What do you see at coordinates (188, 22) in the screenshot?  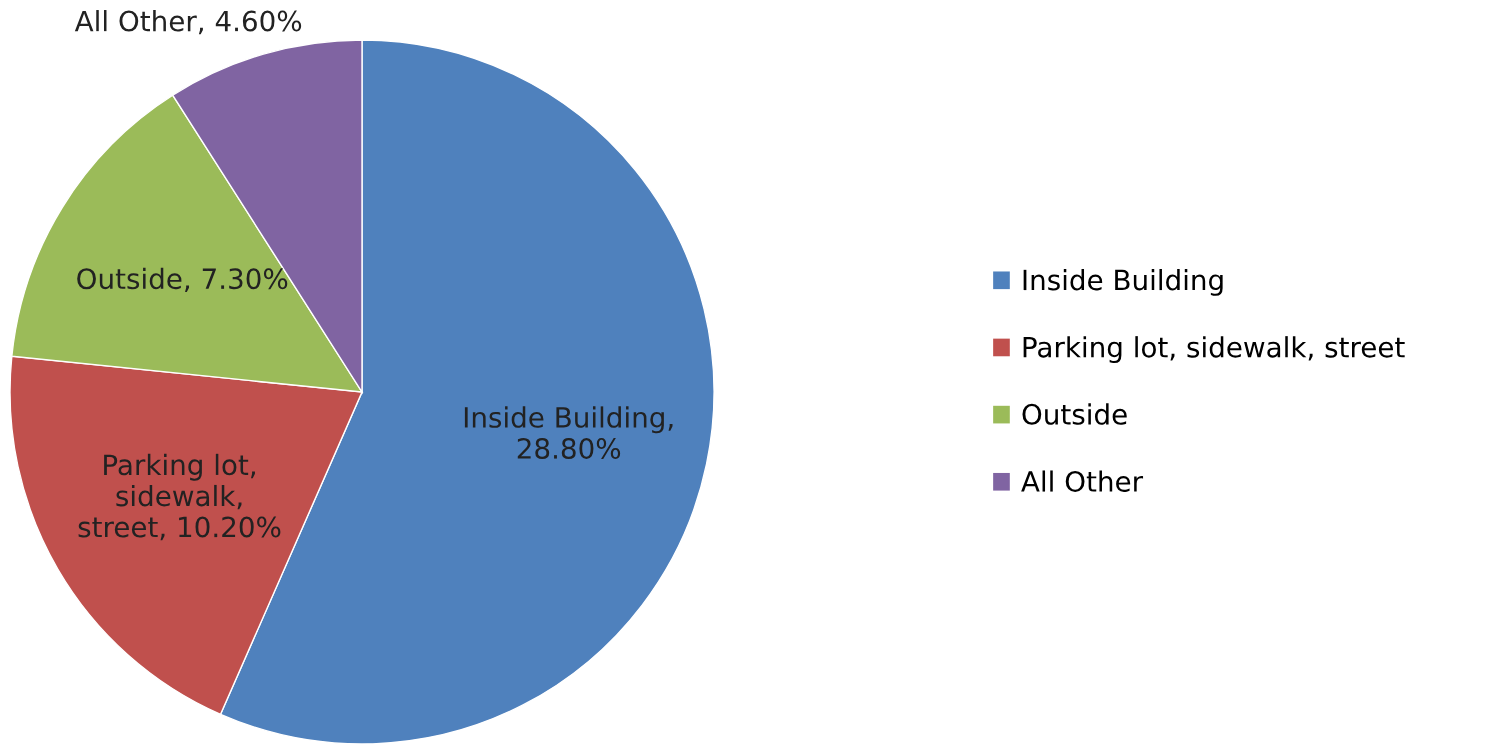 I see `data-label: All Other, 4.60%` at bounding box center [188, 22].